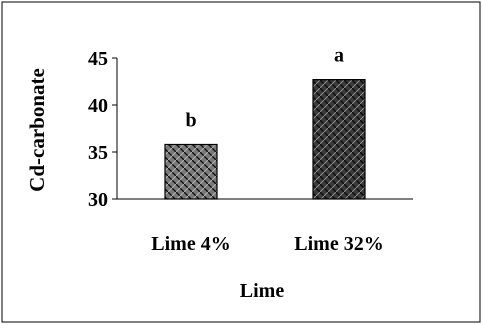 The width and height of the screenshot is (483, 325). What do you see at coordinates (98, 106) in the screenshot?
I see `y-tick-label: 40` at bounding box center [98, 106].